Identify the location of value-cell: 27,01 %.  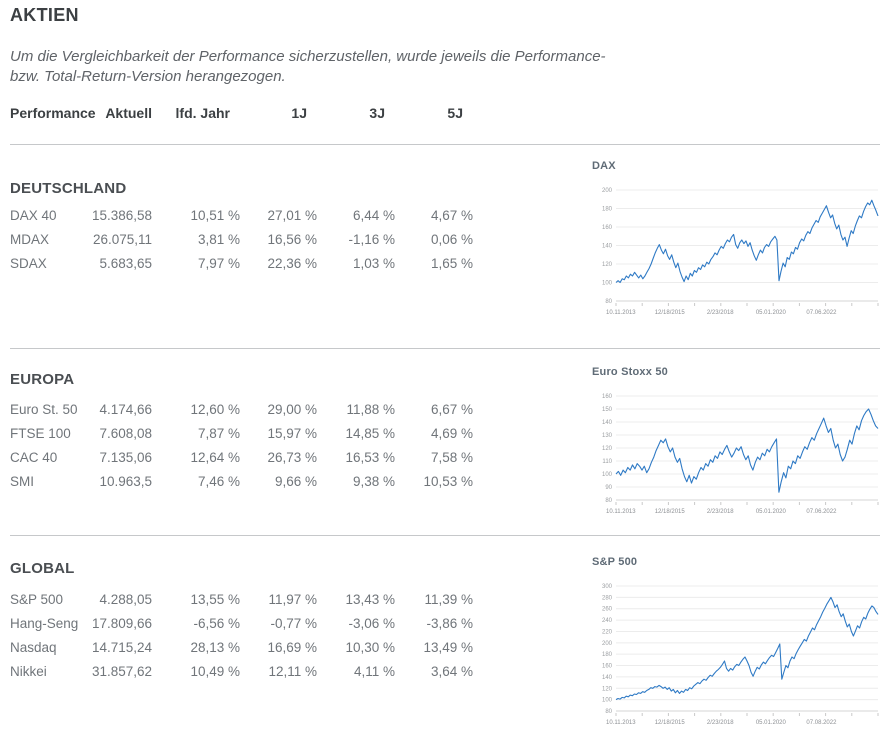
(292, 215).